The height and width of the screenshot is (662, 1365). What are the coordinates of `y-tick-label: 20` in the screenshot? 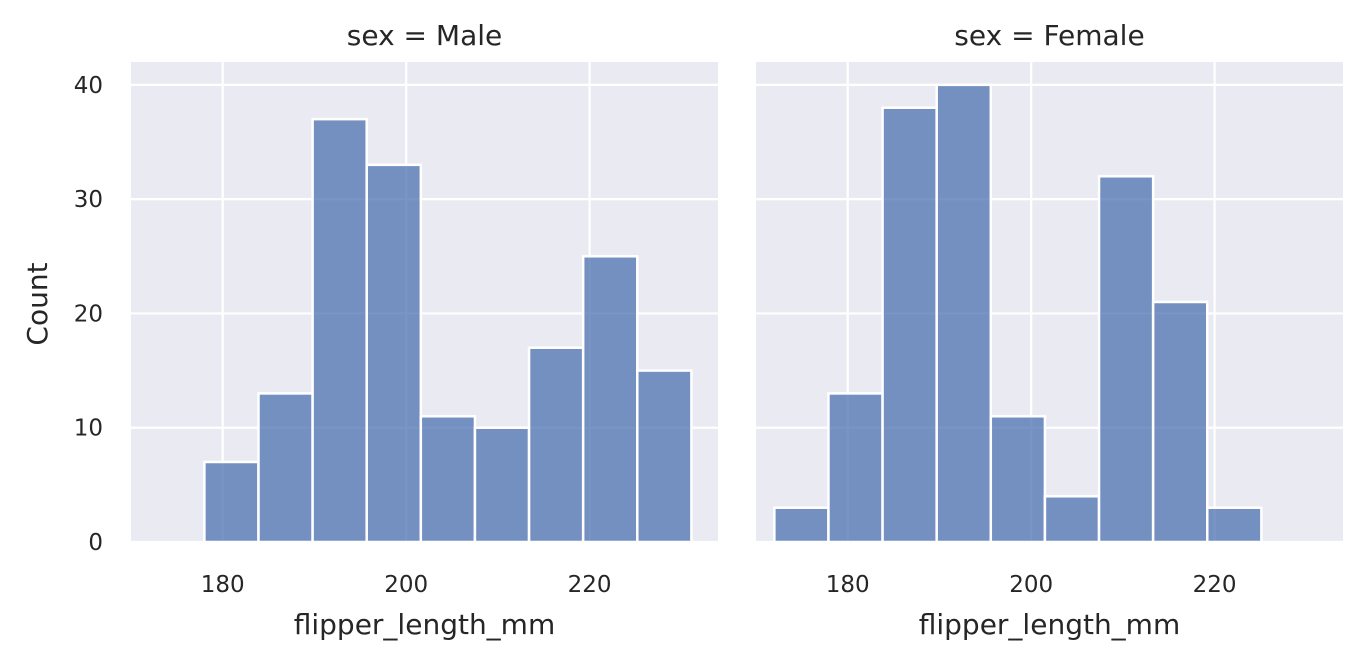 It's located at (88, 314).